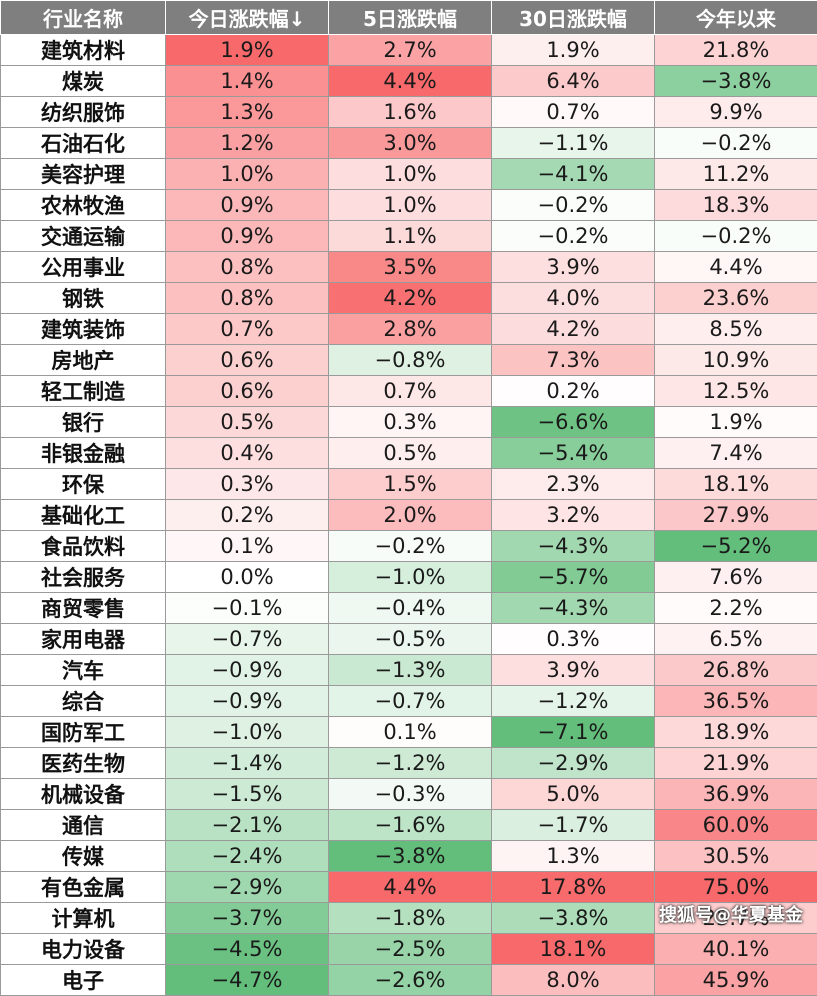 The image size is (817, 996). Describe the element at coordinates (736, 732) in the screenshot. I see `ytd-change-cell: 18.9%` at that location.